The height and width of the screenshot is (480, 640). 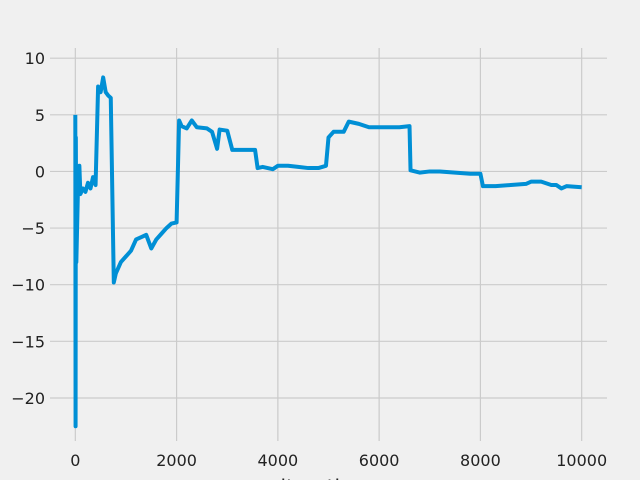 What do you see at coordinates (278, 460) in the screenshot?
I see `x-tick-label: 4000` at bounding box center [278, 460].